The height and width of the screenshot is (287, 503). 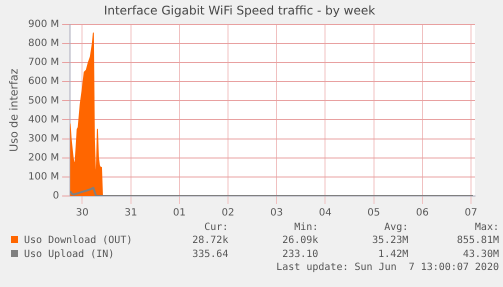 I want to click on y-axis-title: Uso de interfaz, so click(x=13, y=110).